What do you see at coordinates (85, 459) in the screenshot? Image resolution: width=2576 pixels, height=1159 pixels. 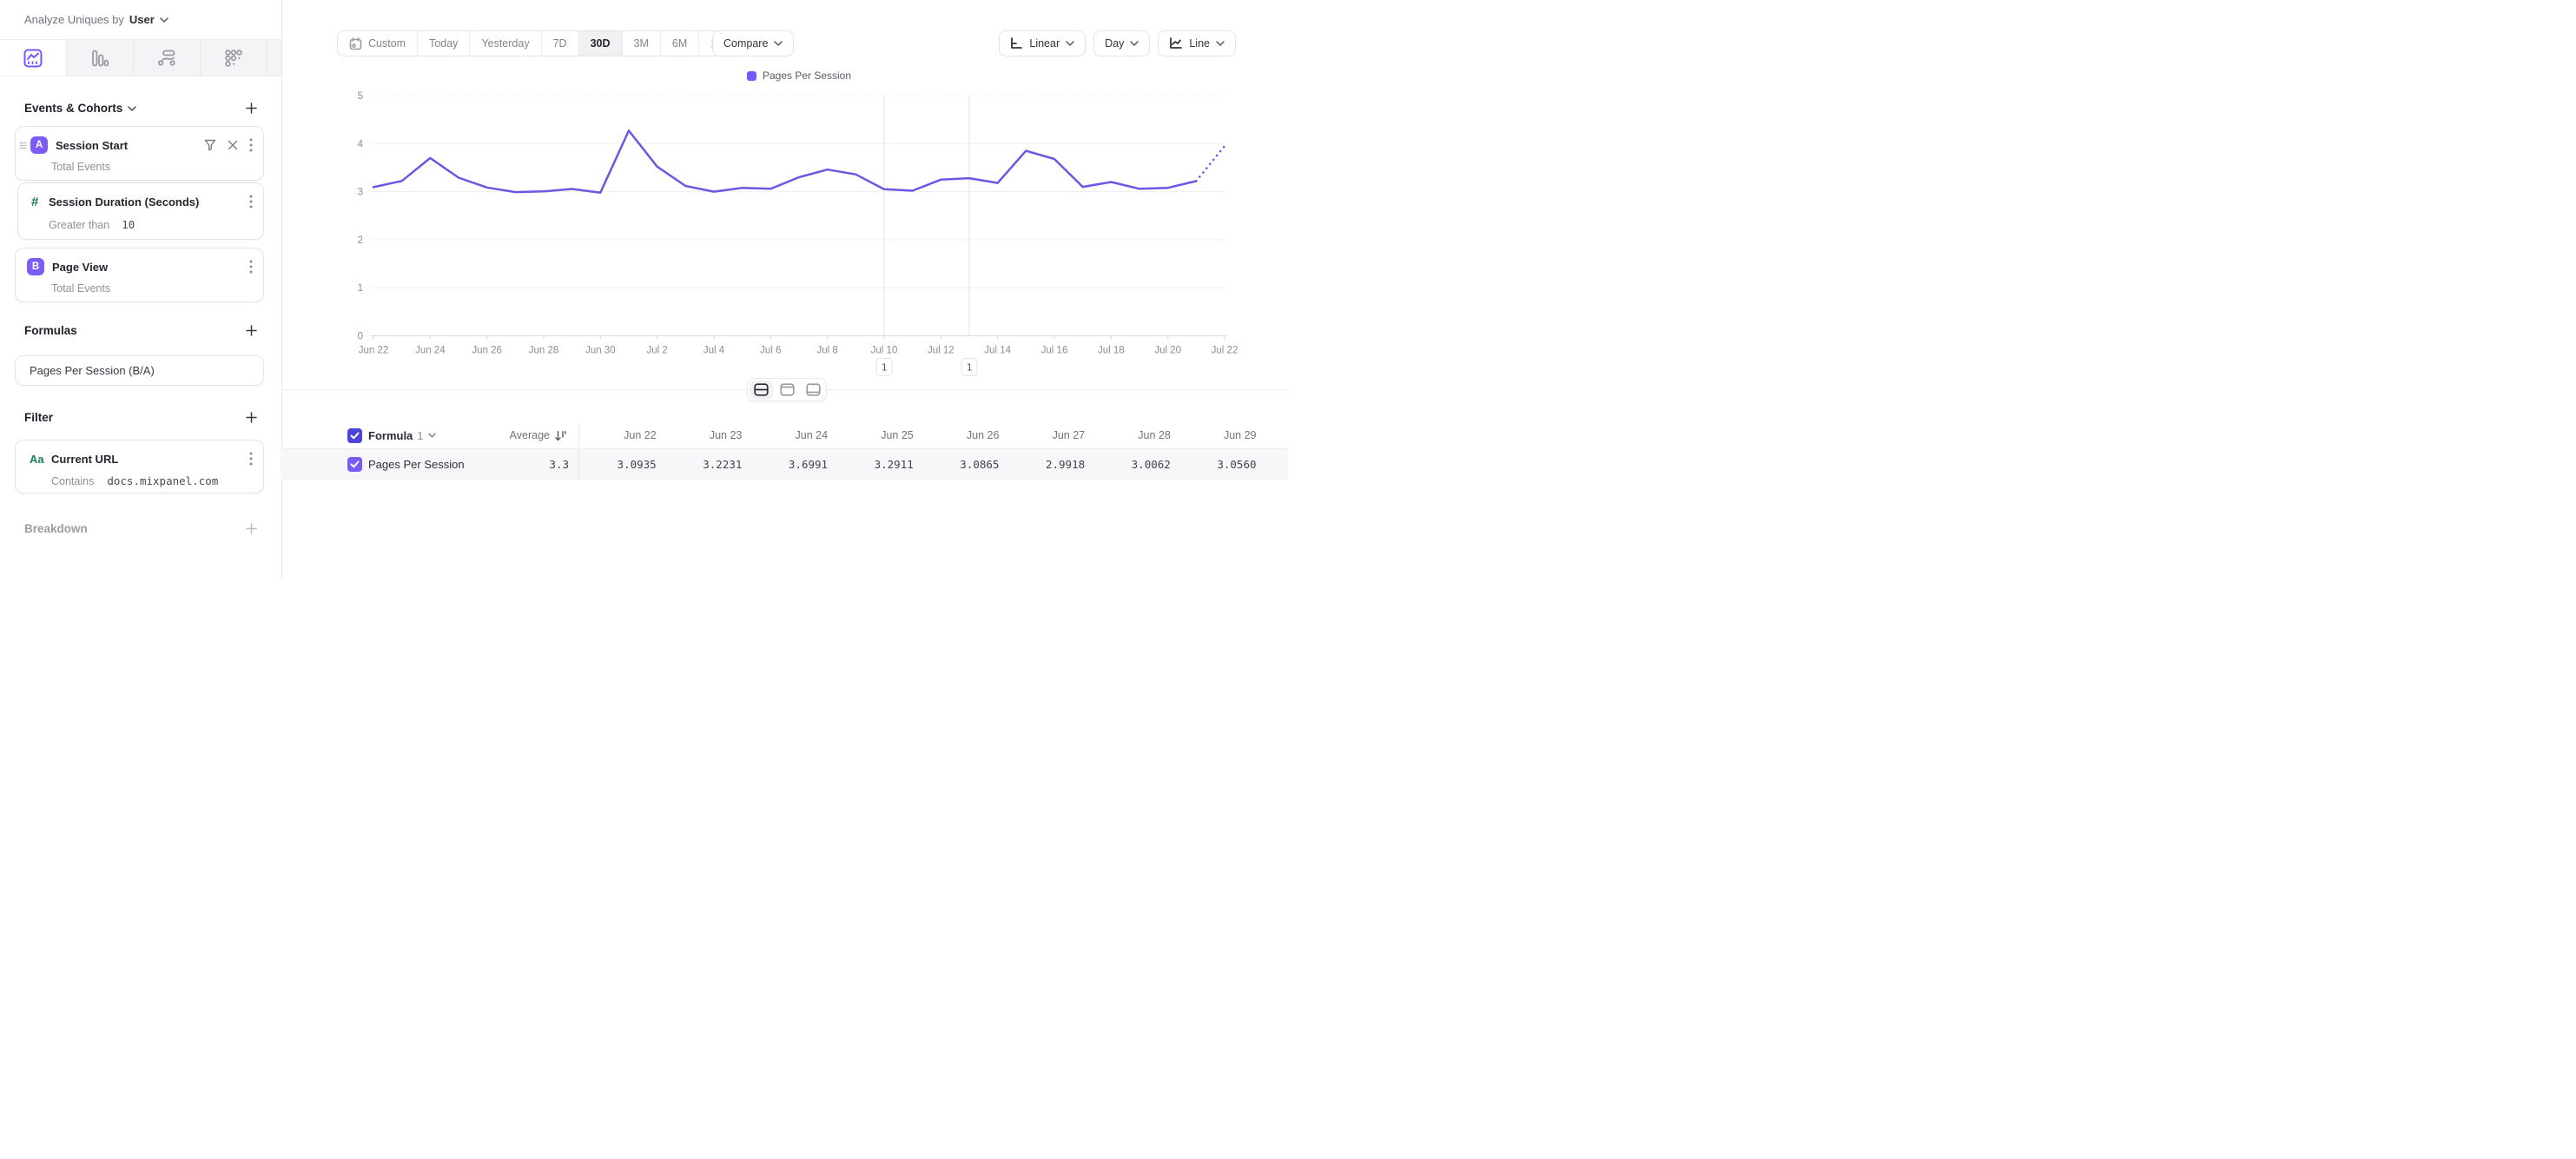 I see `filter-property-name: Current URL` at bounding box center [85, 459].